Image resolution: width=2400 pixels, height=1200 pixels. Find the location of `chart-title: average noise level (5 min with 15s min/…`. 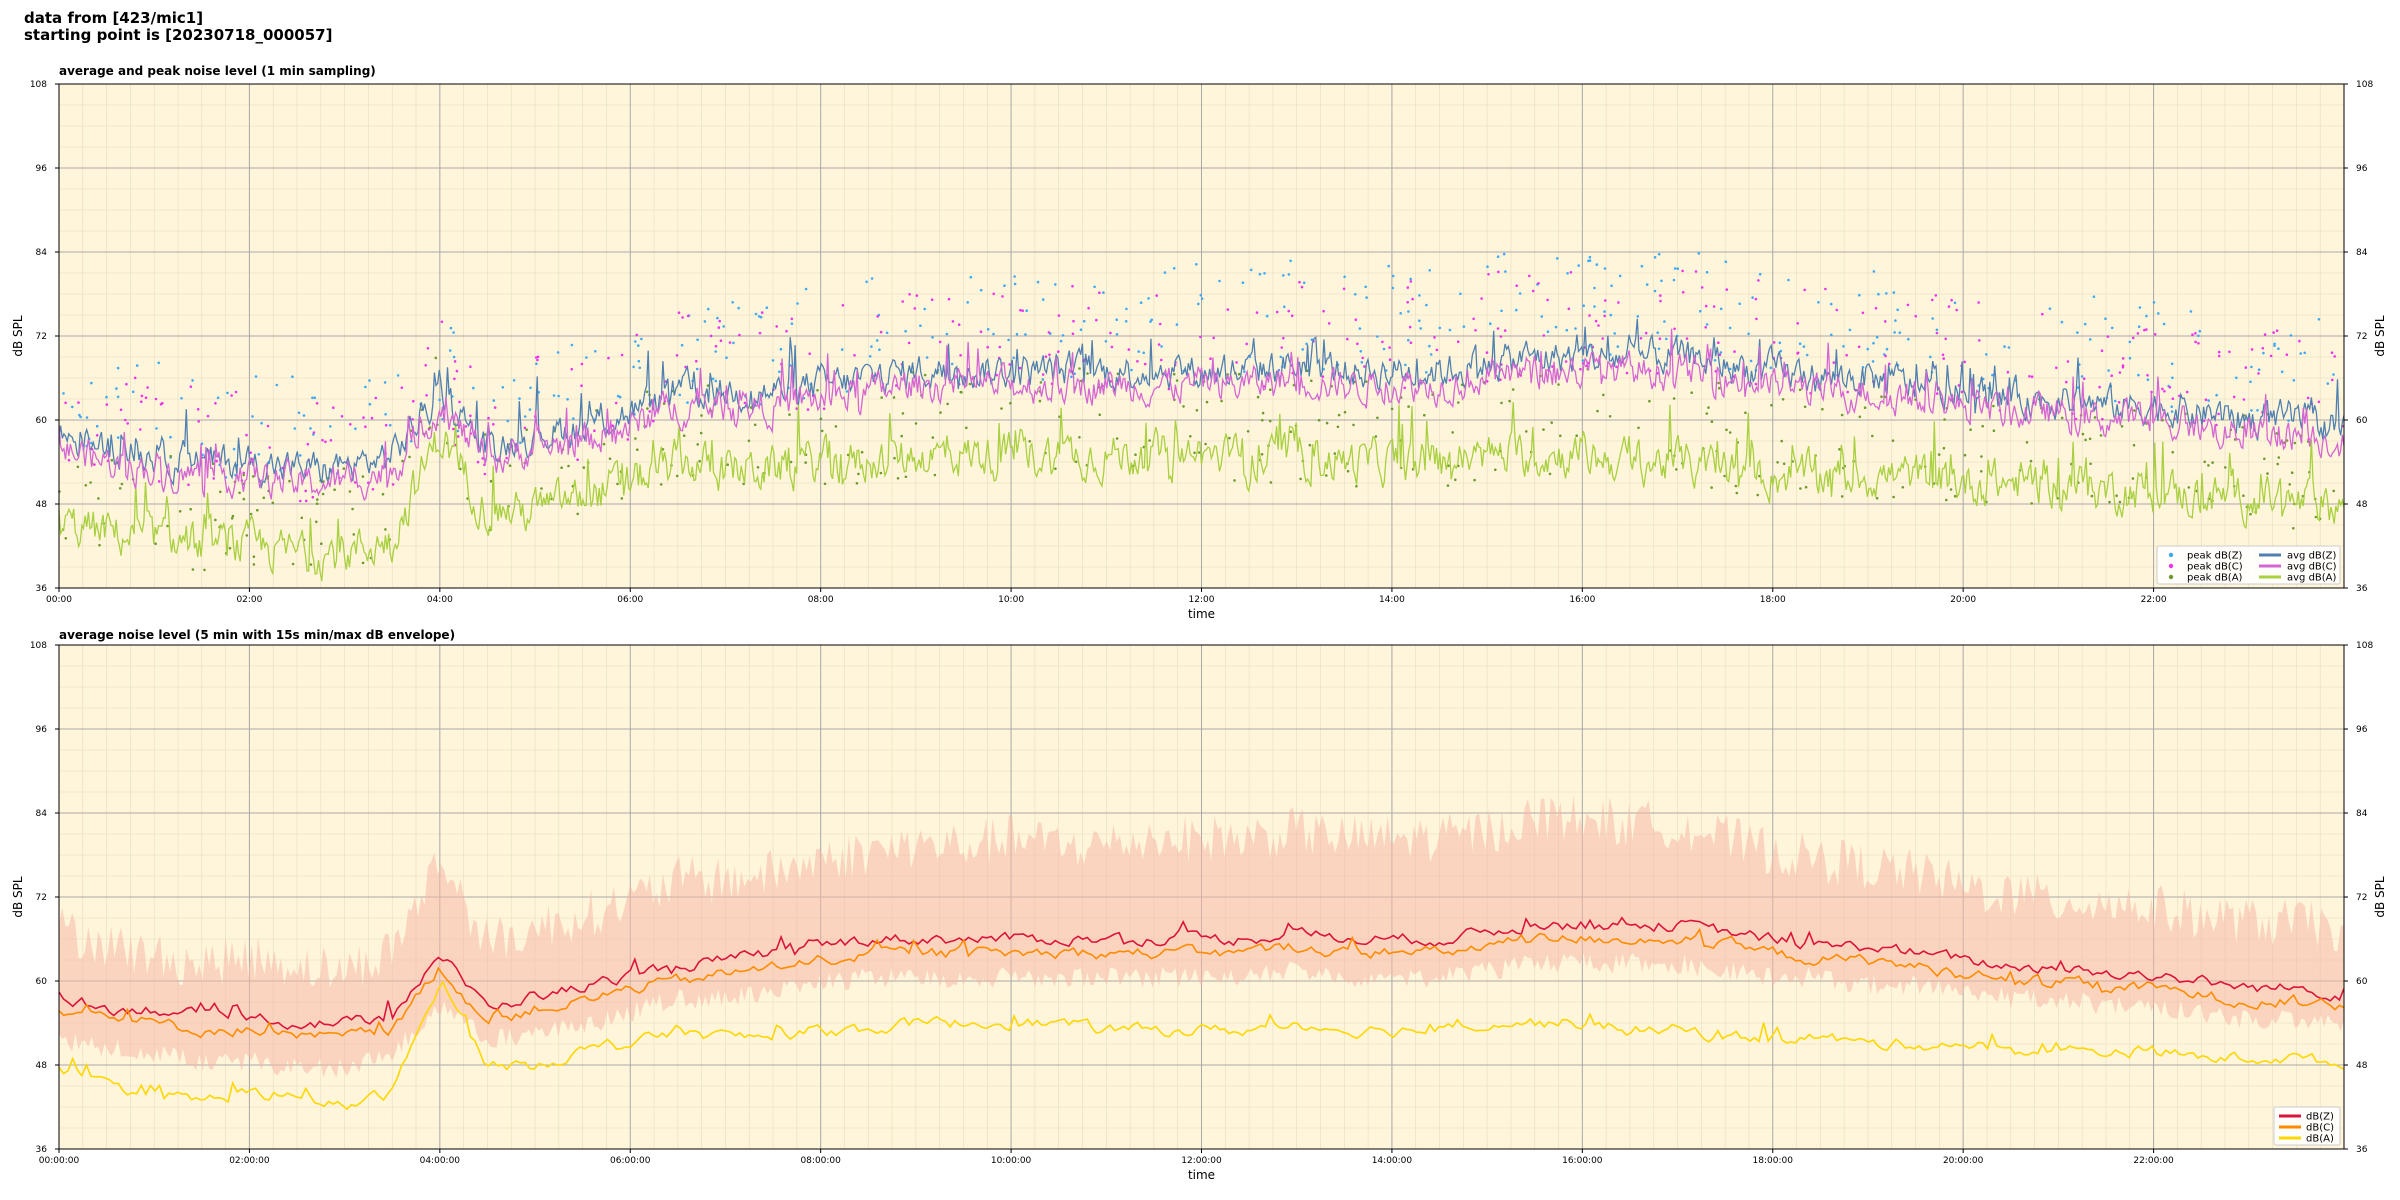

chart-title: average noise level (5 min with 15s min/… is located at coordinates (257, 635).